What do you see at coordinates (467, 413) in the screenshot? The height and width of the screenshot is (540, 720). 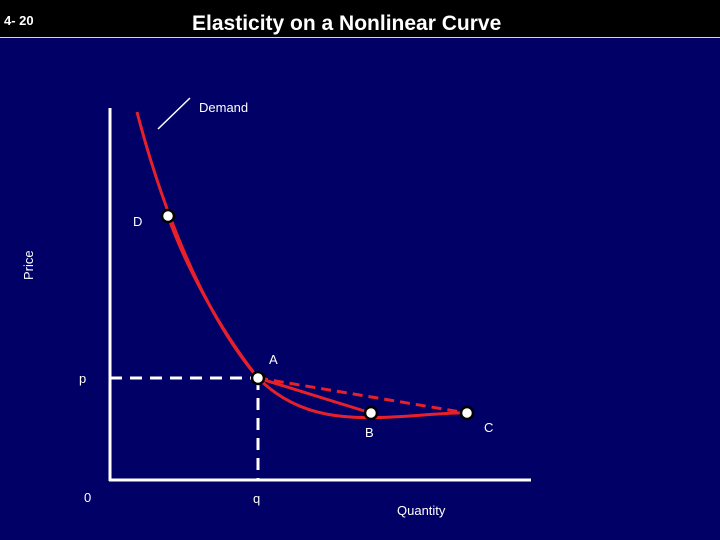 I see `point-c-marker` at bounding box center [467, 413].